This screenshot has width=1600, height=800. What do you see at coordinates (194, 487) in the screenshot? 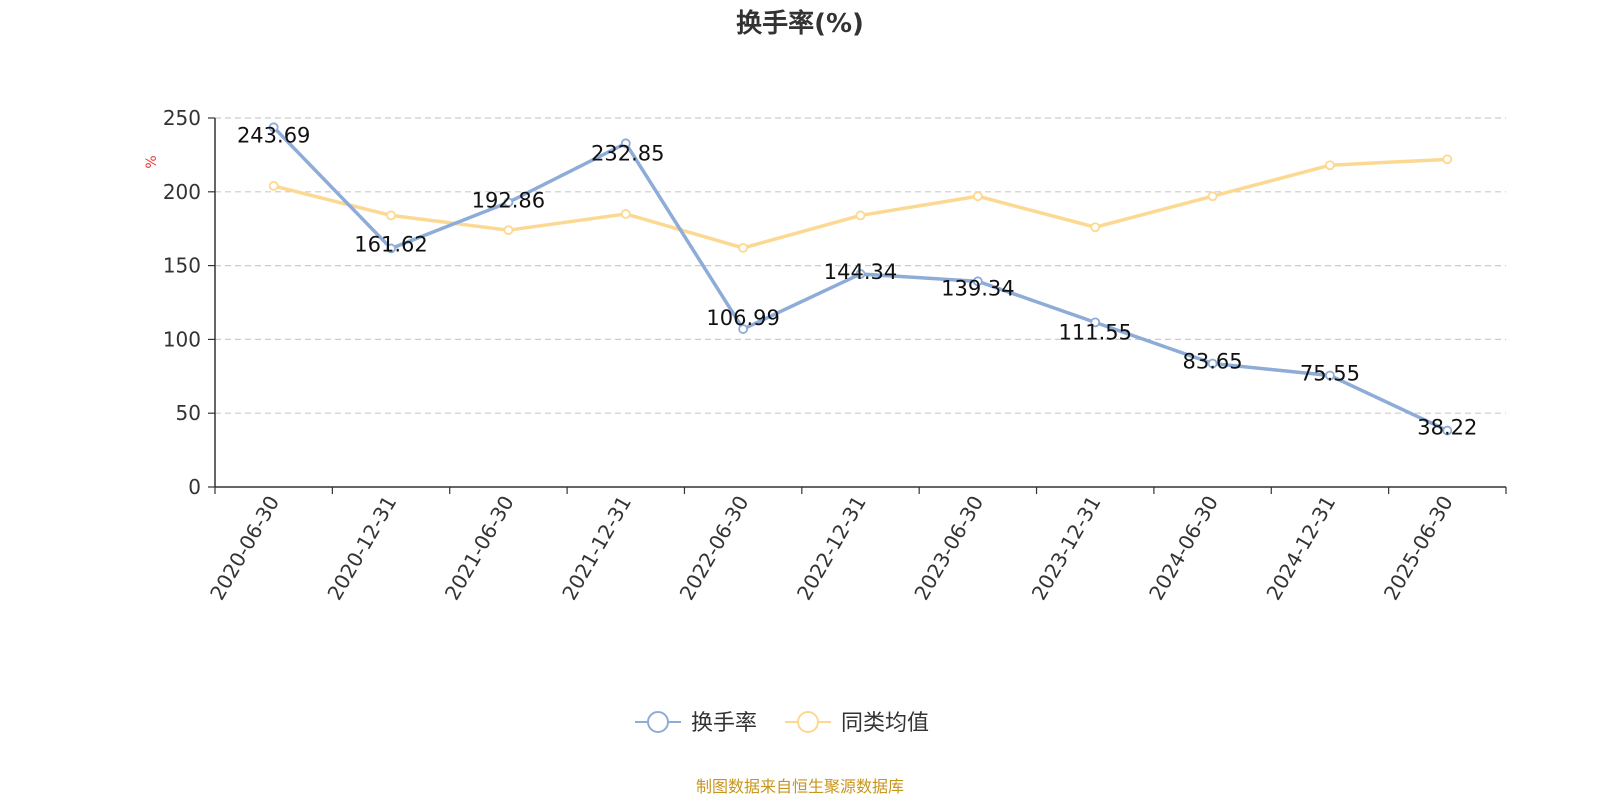
I see `y-tick-label: 0` at bounding box center [194, 487].